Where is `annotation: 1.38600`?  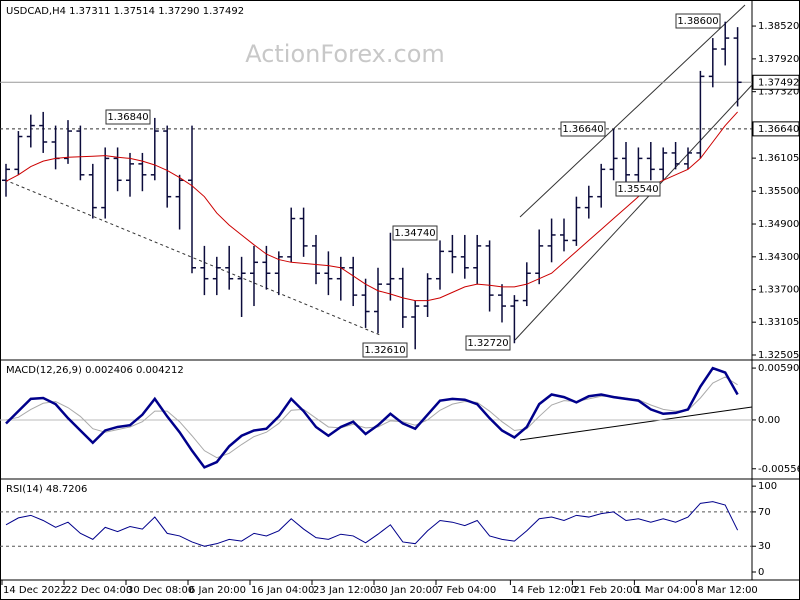 annotation: 1.38600 is located at coordinates (697, 21).